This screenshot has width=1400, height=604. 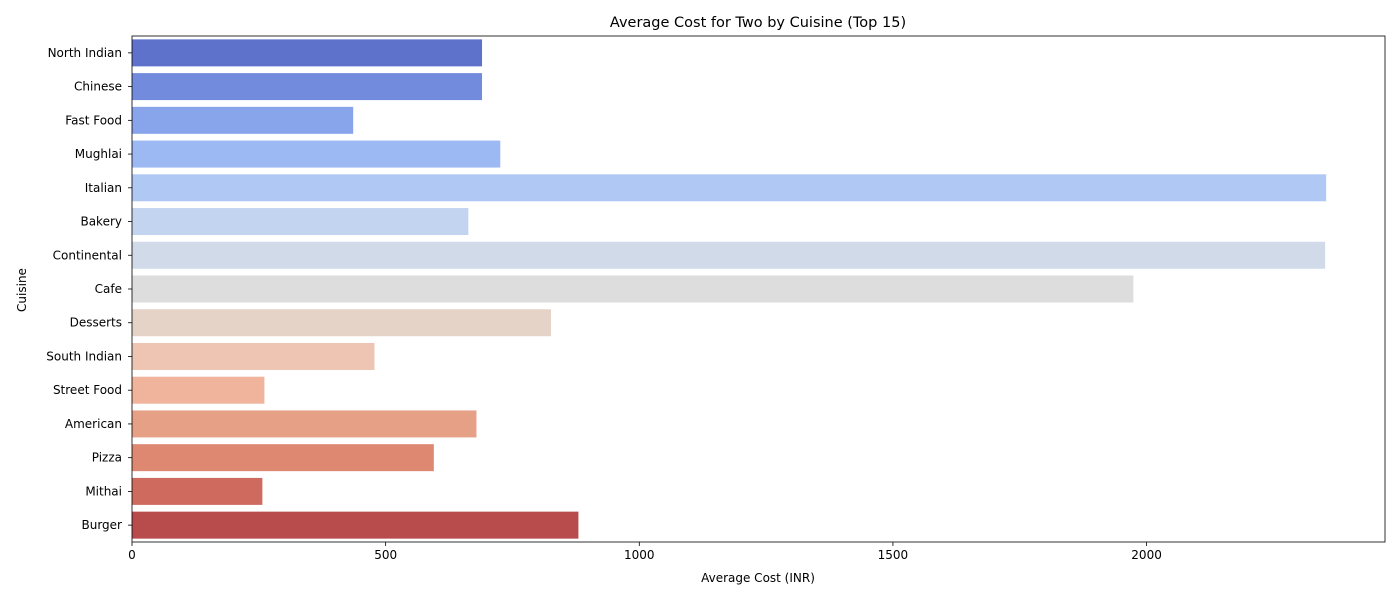 I want to click on bar-fast-food, so click(x=243, y=120).